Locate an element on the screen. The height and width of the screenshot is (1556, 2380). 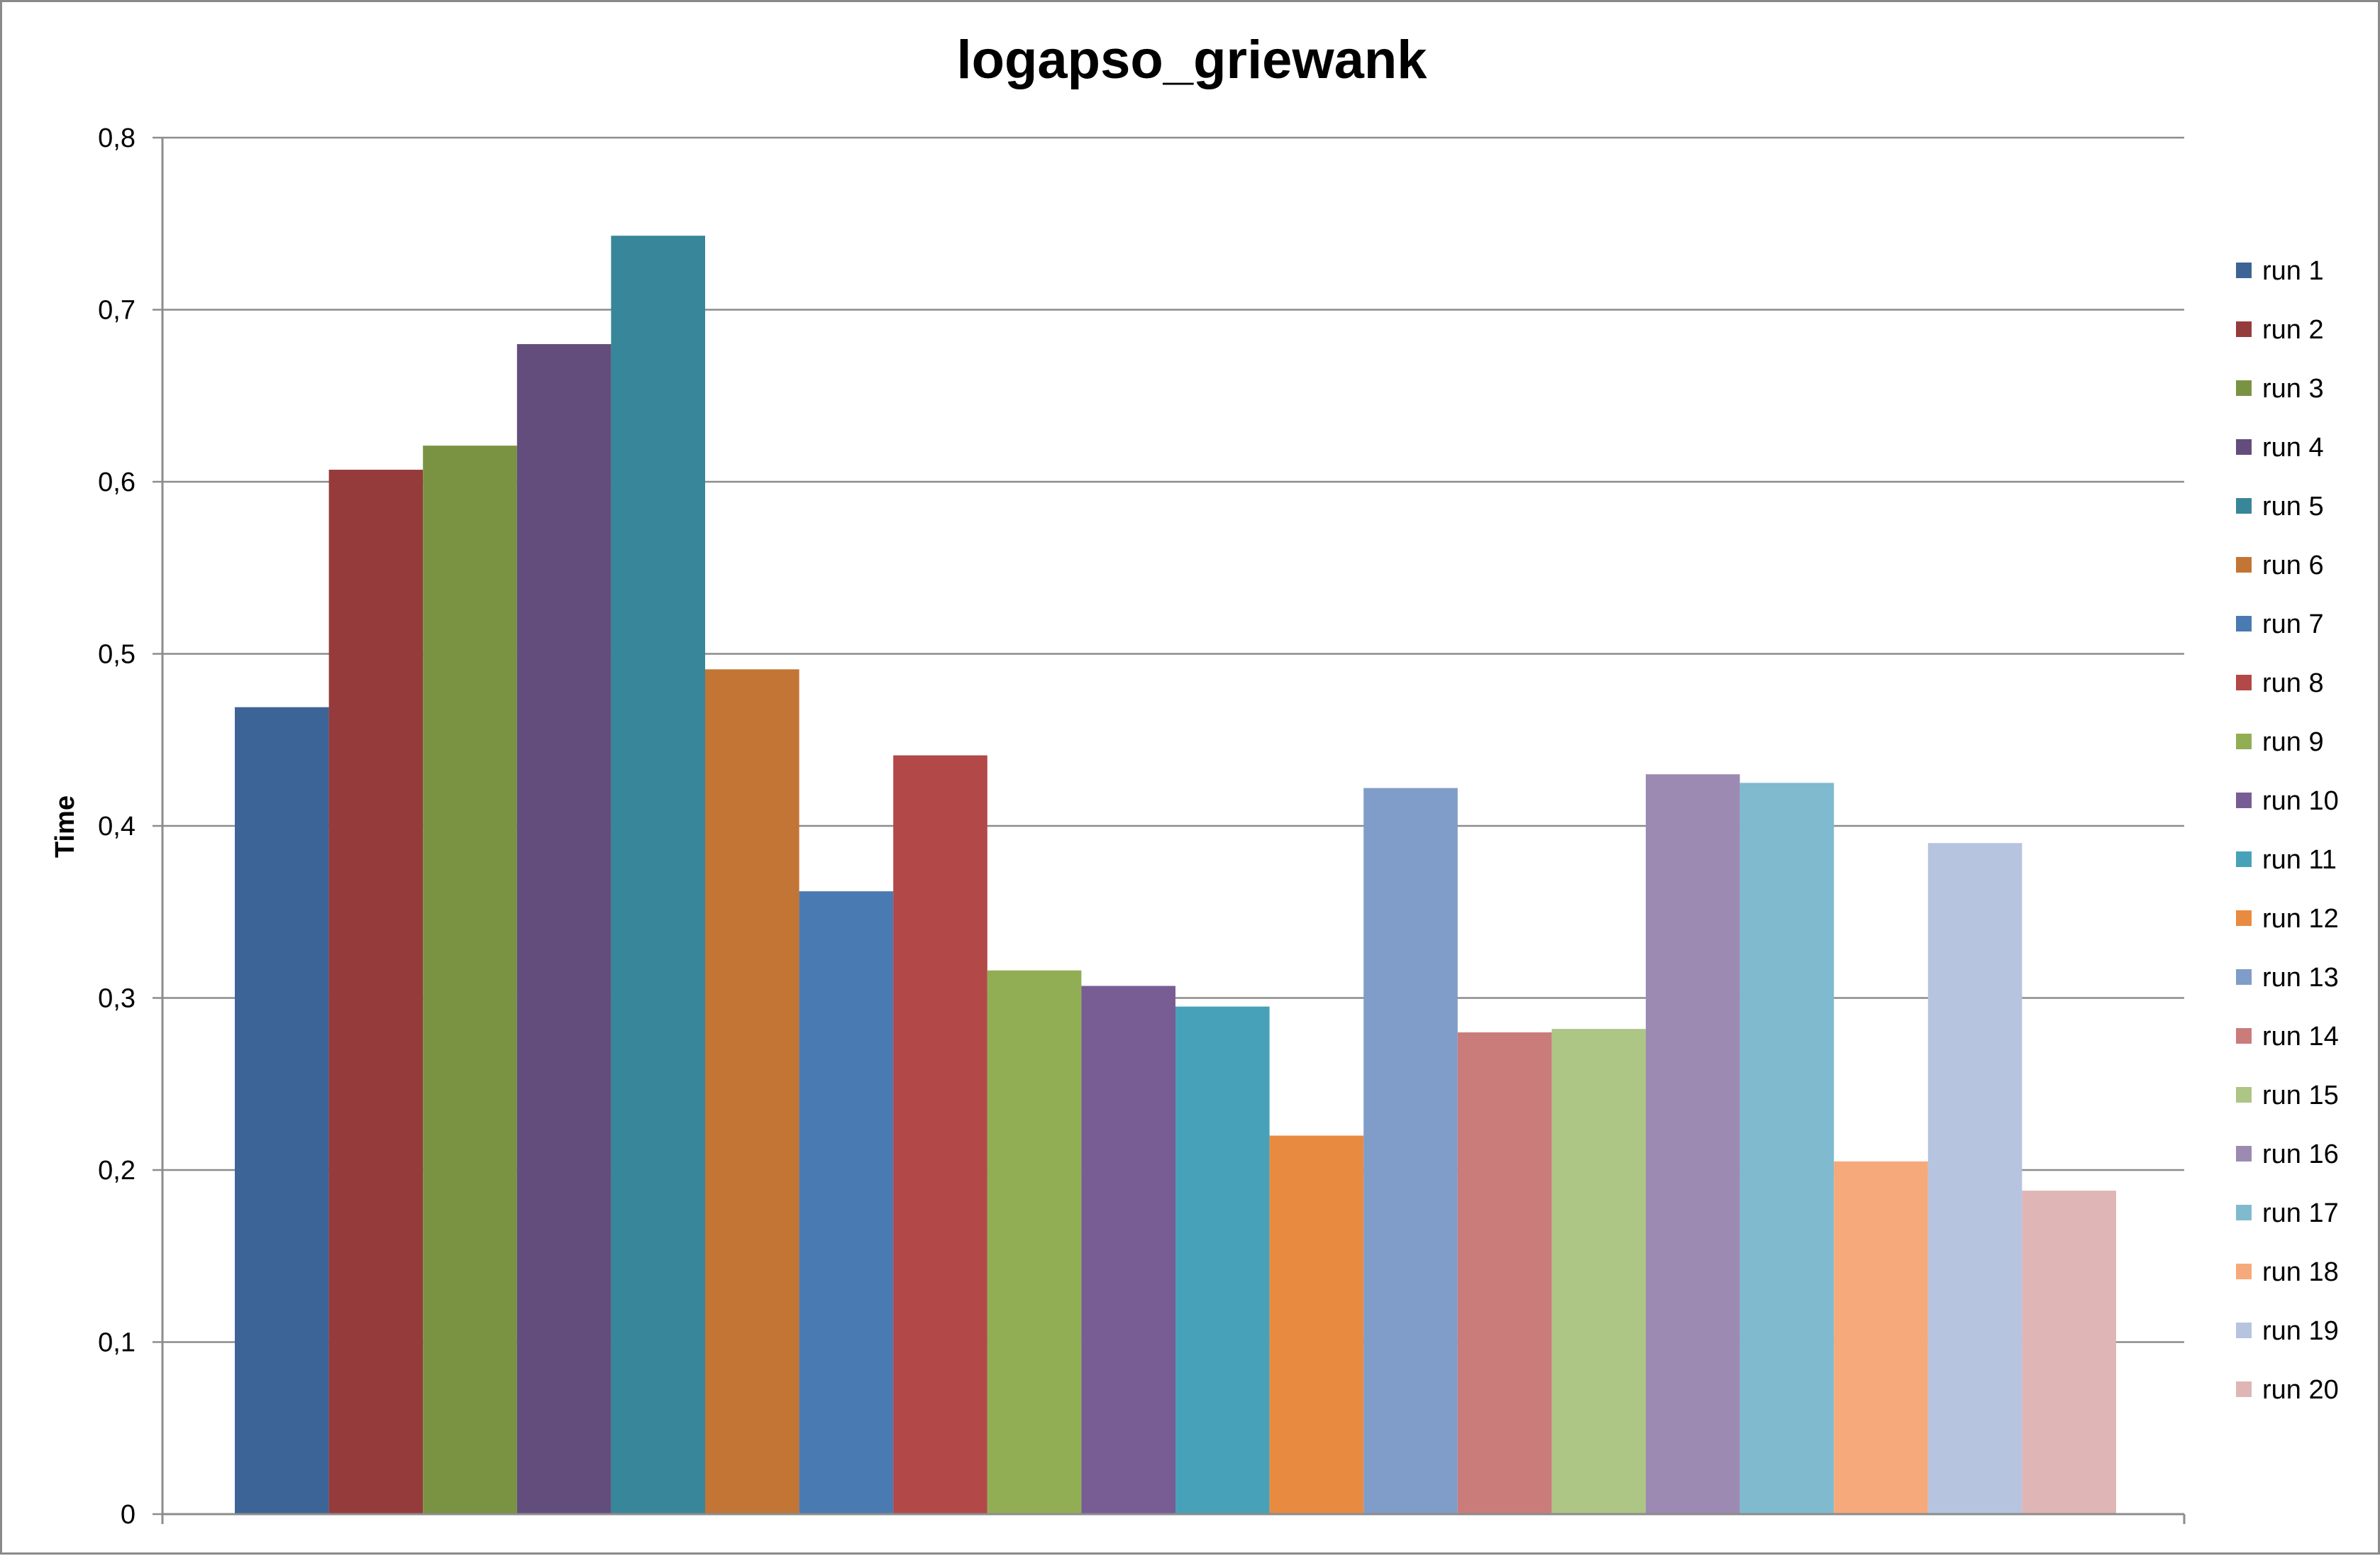
y-tick-label: 0,6 is located at coordinates (117, 482).